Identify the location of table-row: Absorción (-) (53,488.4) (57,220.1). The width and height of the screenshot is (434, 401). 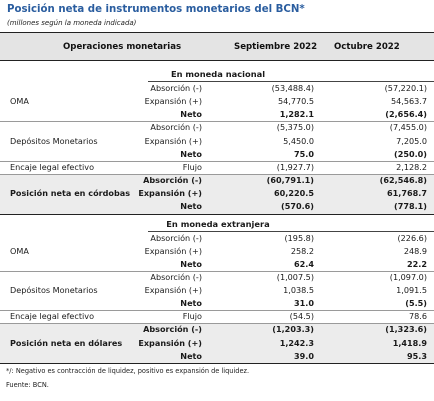
(288, 88).